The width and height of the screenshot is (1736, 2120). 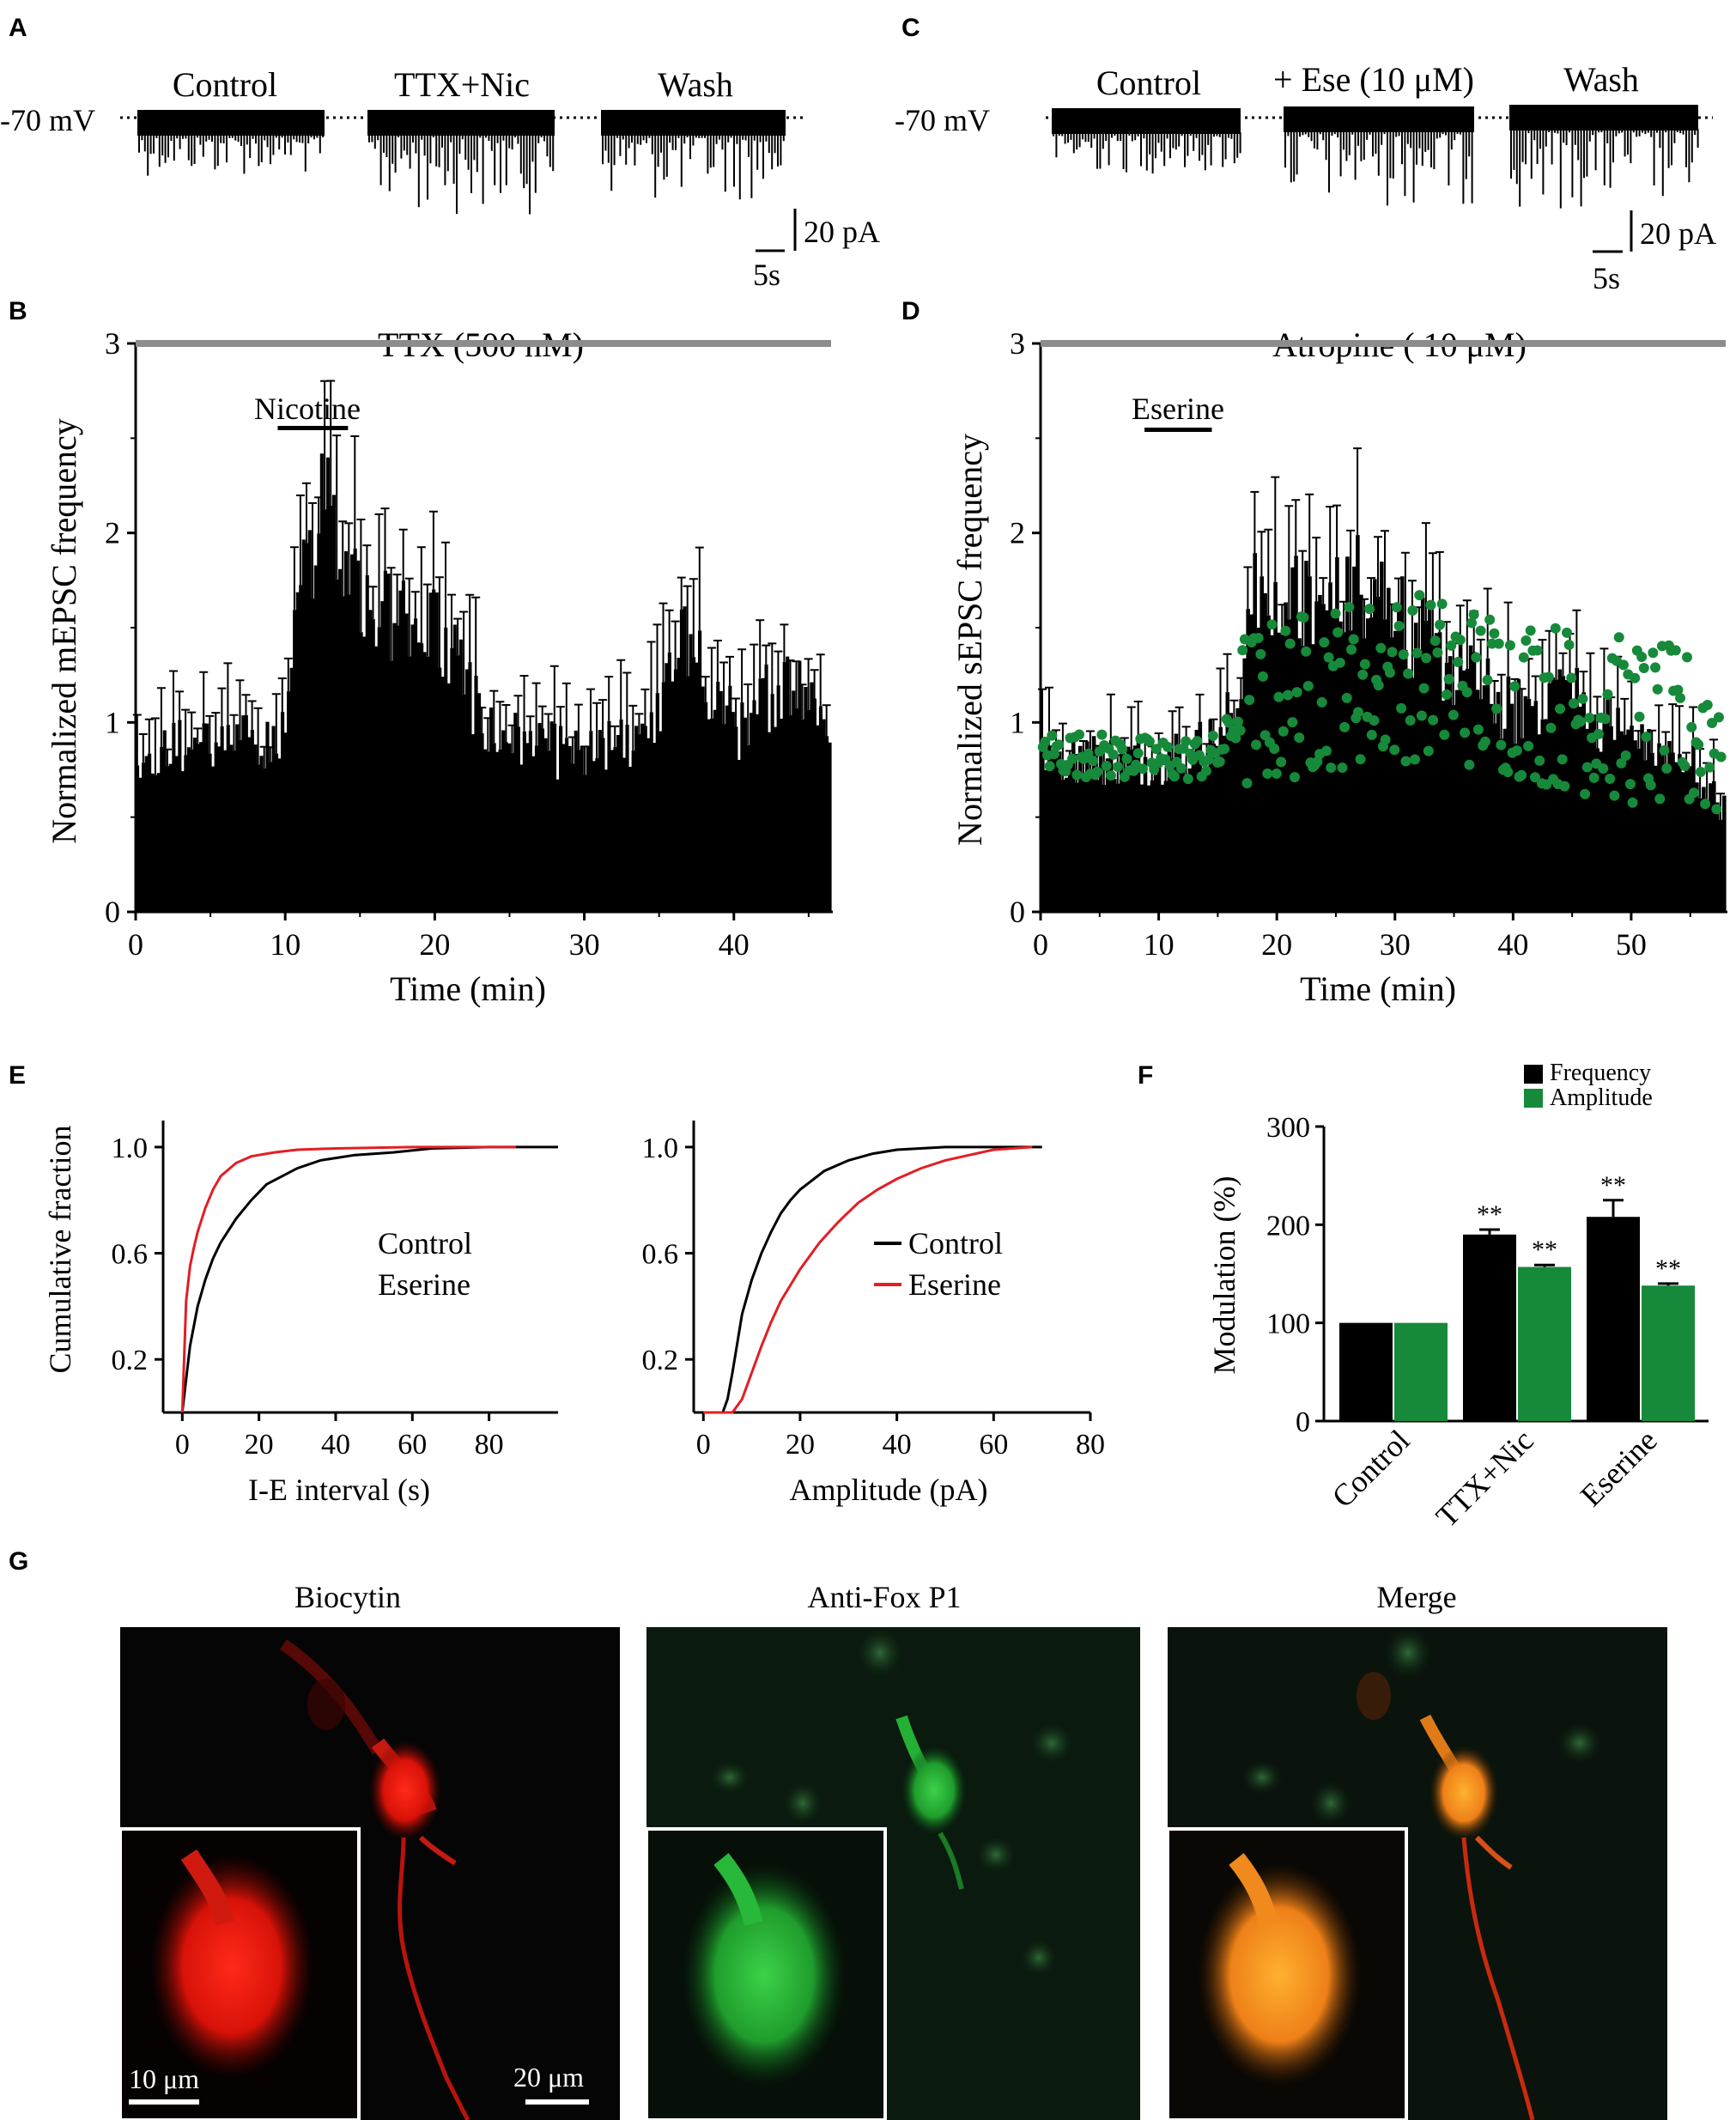 What do you see at coordinates (1544, 1265) in the screenshot?
I see `F-errbar-TTX+Nic-Amplitude` at bounding box center [1544, 1265].